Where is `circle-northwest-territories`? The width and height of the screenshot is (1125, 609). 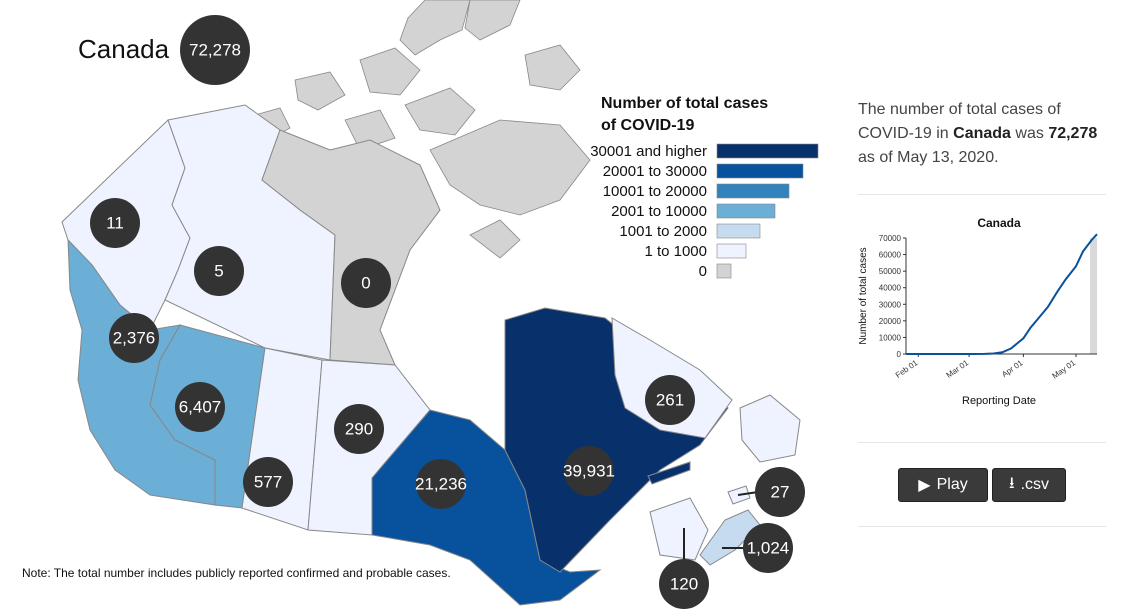
circle-northwest-territories is located at coordinates (219, 271).